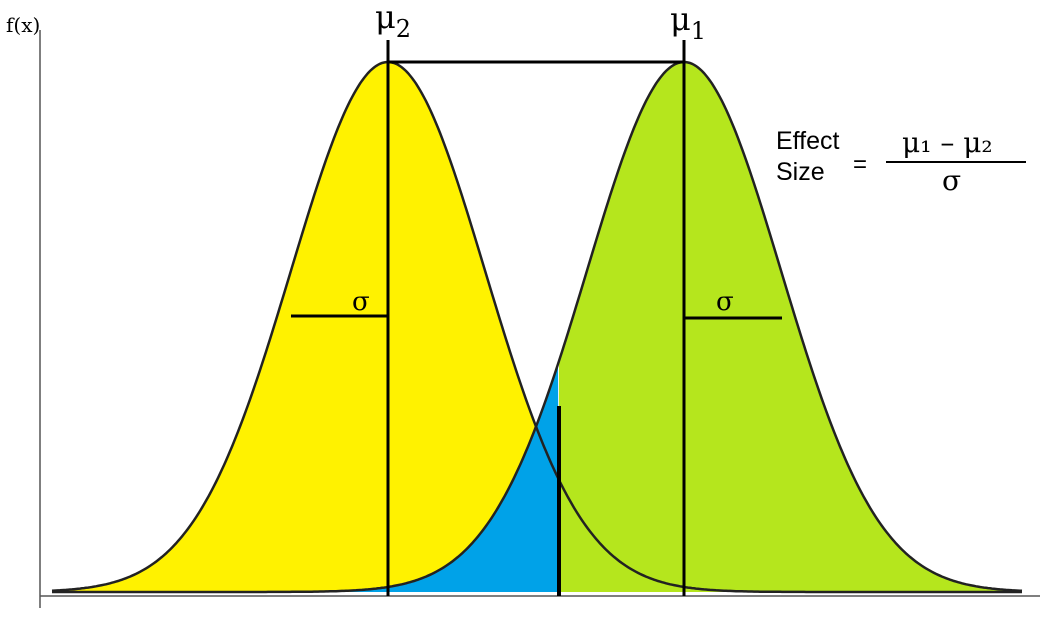 This screenshot has width=1057, height=622. What do you see at coordinates (860, 164) in the screenshot?
I see `formula-equals: =` at bounding box center [860, 164].